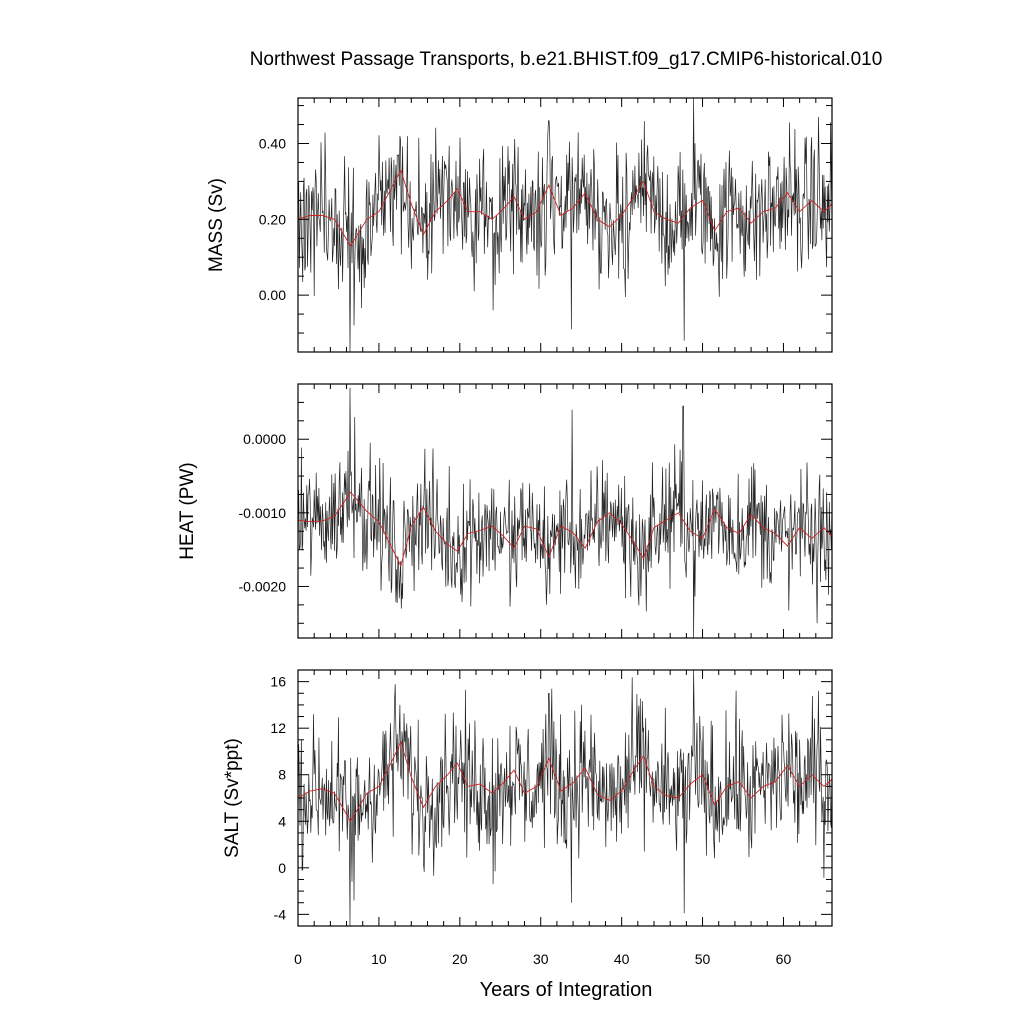 This screenshot has height=1024, width=1024. I want to click on x-tick-label: 10, so click(379, 959).